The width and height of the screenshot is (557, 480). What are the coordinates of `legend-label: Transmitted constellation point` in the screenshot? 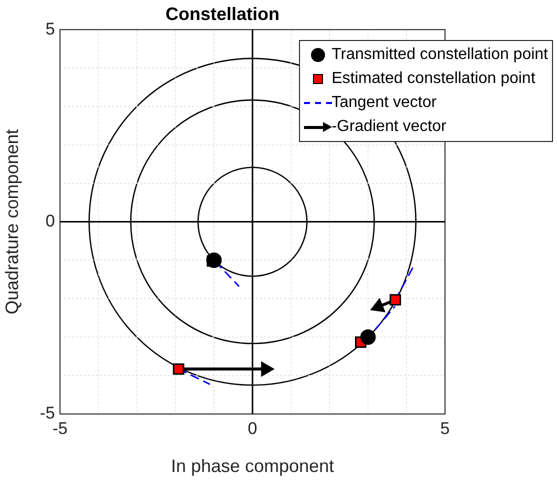 It's located at (440, 55).